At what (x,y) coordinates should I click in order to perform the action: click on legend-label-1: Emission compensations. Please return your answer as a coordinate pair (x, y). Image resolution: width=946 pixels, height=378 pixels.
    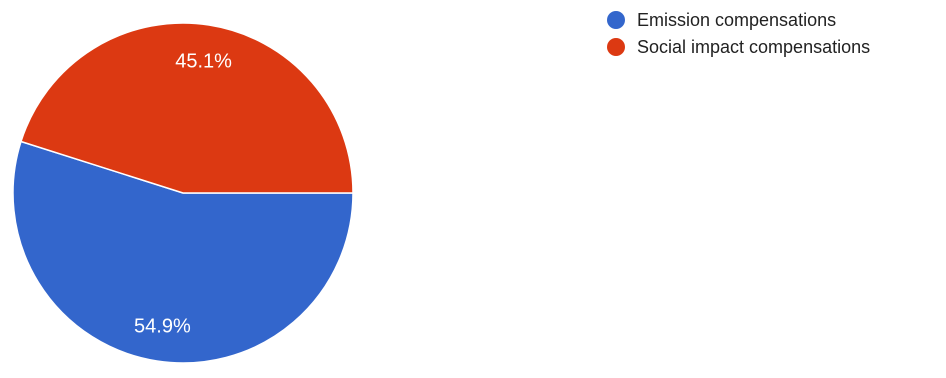
    Looking at the image, I should click on (736, 20).